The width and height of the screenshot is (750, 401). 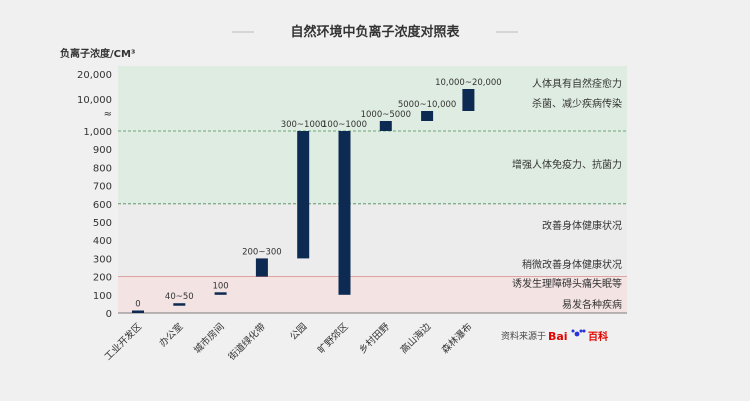 I want to click on y-tick-label: 0, so click(x=109, y=314).